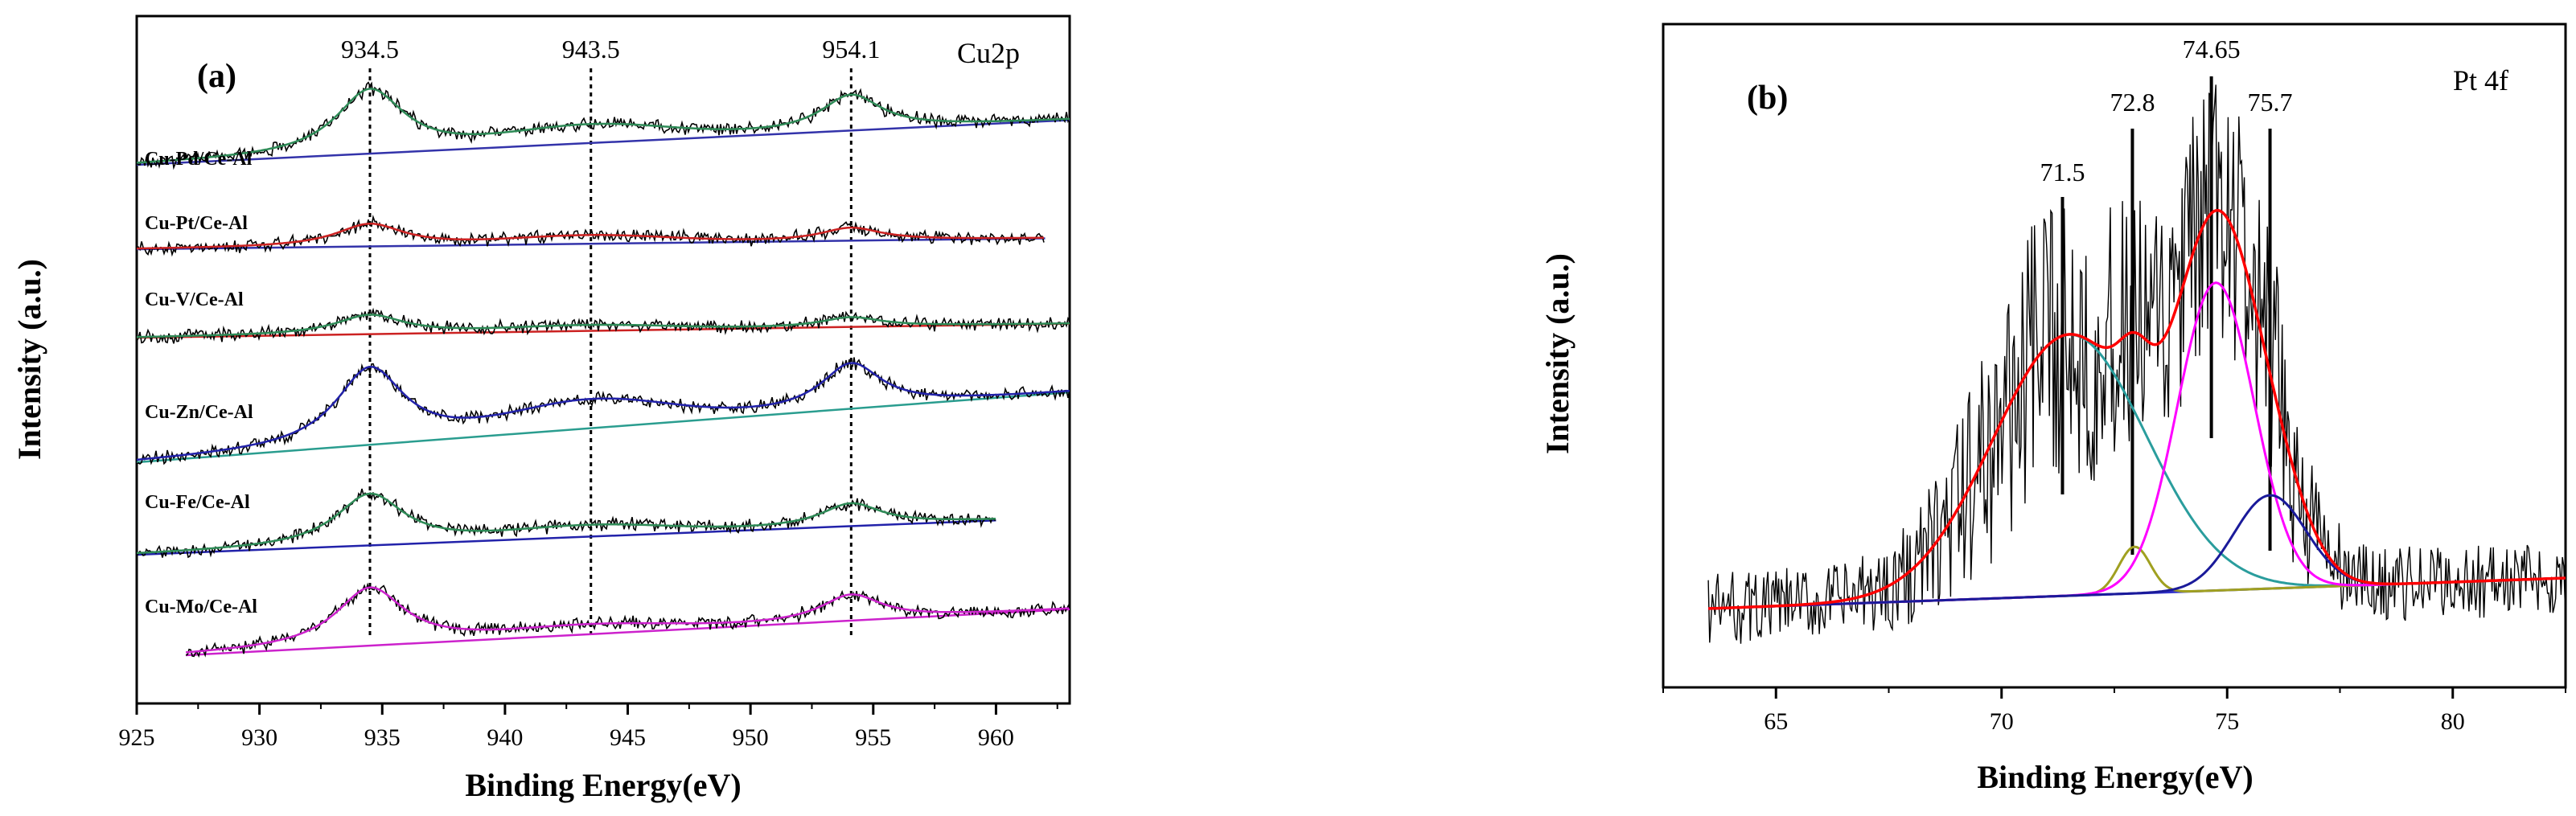 The height and width of the screenshot is (816, 2576). Describe the element at coordinates (996, 737) in the screenshot. I see `x-tick-label: 960` at that location.